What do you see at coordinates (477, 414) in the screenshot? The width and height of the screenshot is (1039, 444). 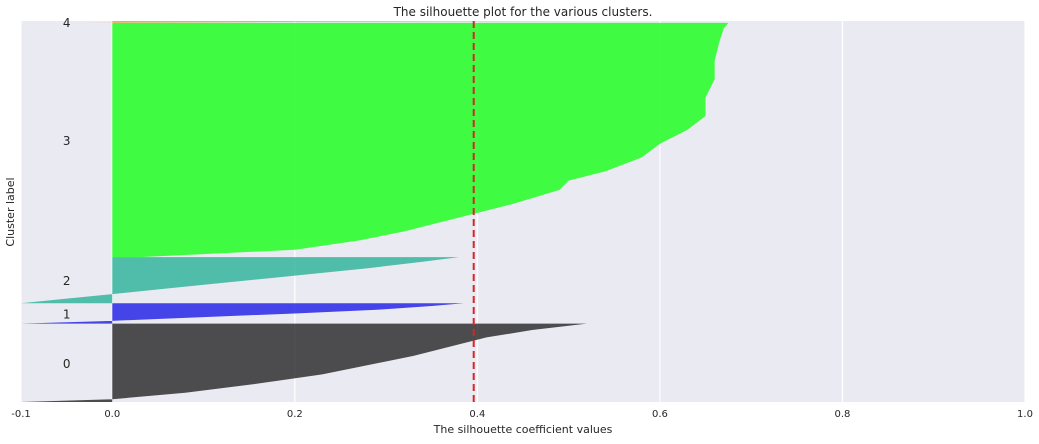 I see `x-tick-label: 0.4` at bounding box center [477, 414].